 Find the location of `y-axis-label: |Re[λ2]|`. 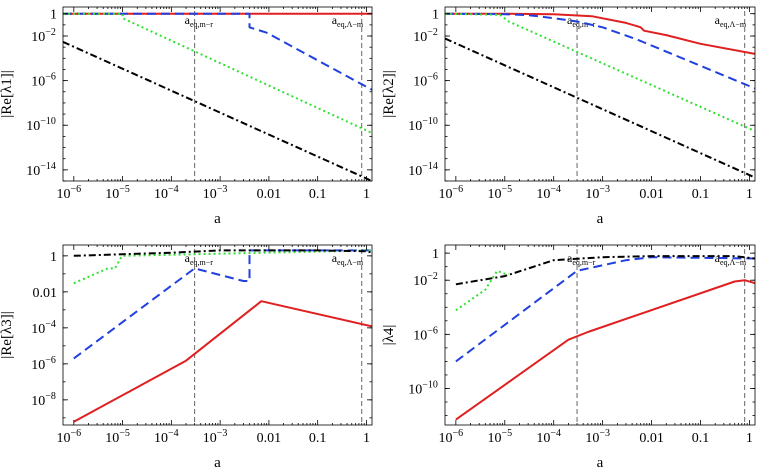

y-axis-label: |Re[λ2]| is located at coordinates (389, 93).